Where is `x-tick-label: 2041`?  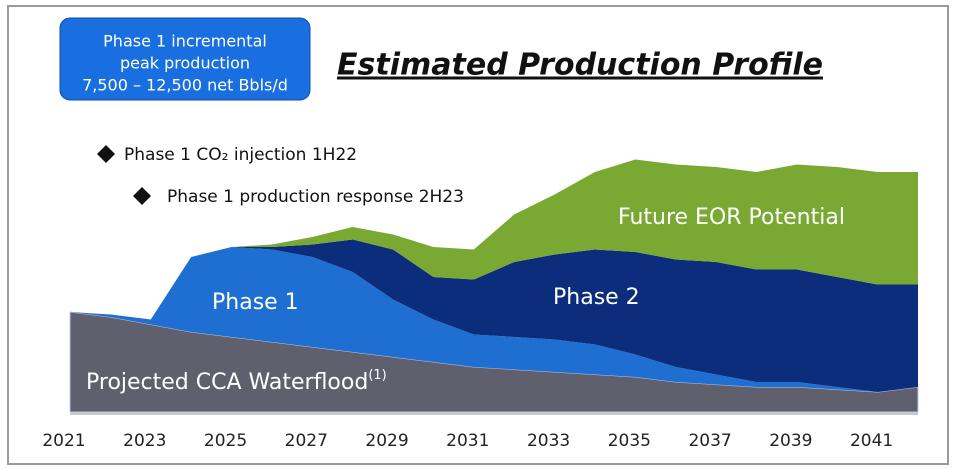 x-tick-label: 2041 is located at coordinates (871, 441).